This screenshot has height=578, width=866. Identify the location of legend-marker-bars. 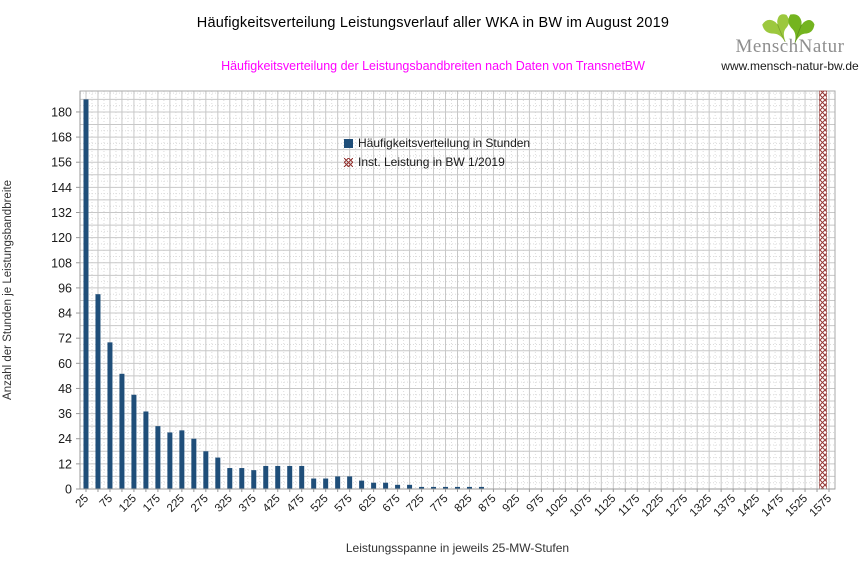
(348, 143).